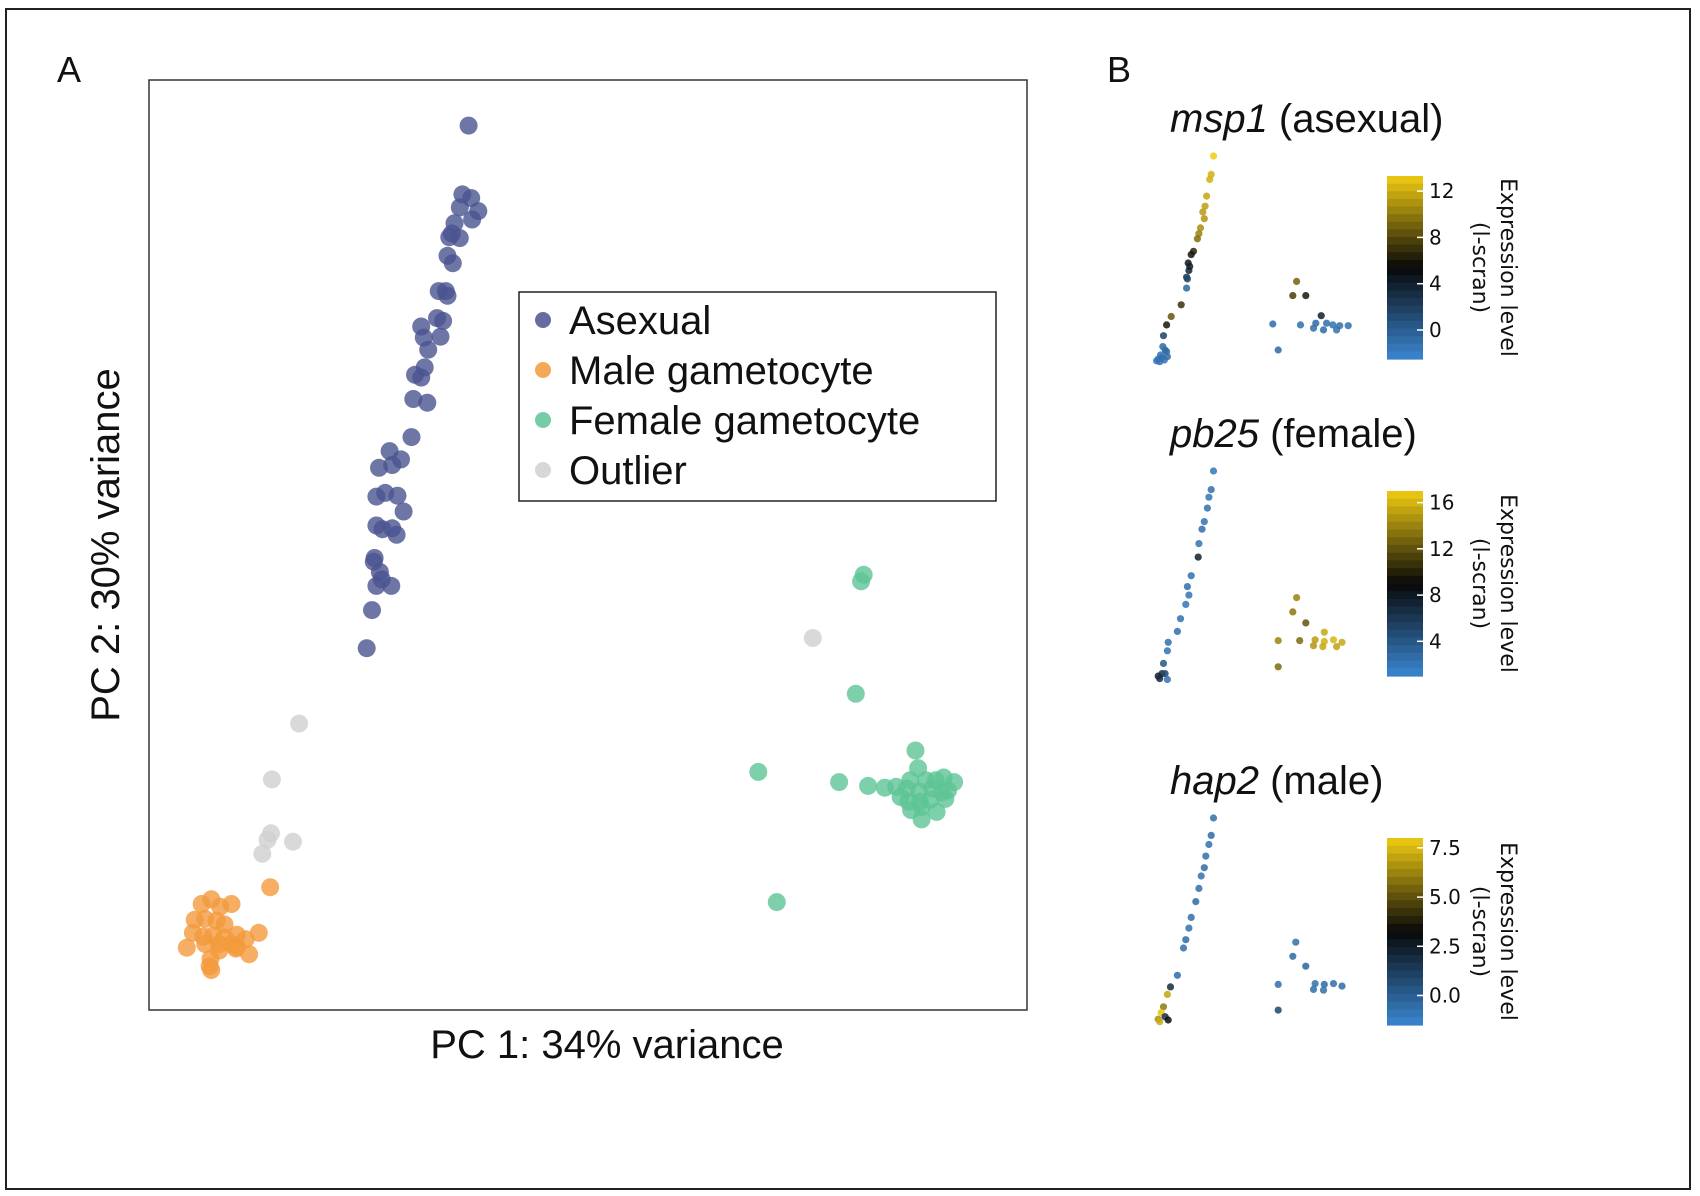  Describe the element at coordinates (1306, 119) in the screenshot. I see `gene-plot-title: msp1 (asexual)` at that location.